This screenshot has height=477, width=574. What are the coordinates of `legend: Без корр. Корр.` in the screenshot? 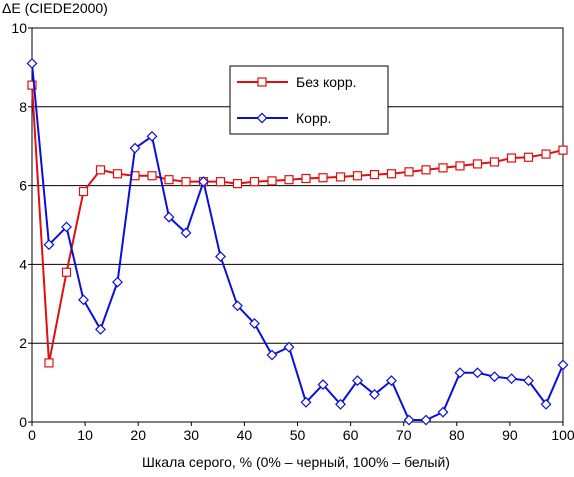 It's located at (309, 100).